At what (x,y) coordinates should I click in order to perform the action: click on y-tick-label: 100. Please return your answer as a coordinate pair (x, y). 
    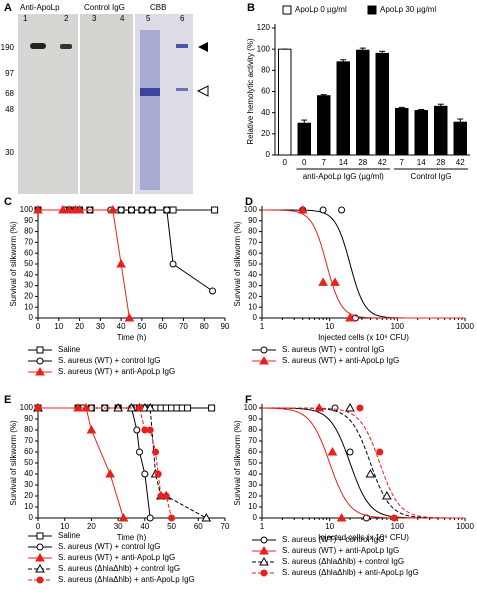
    Looking at the image, I should click on (27, 407).